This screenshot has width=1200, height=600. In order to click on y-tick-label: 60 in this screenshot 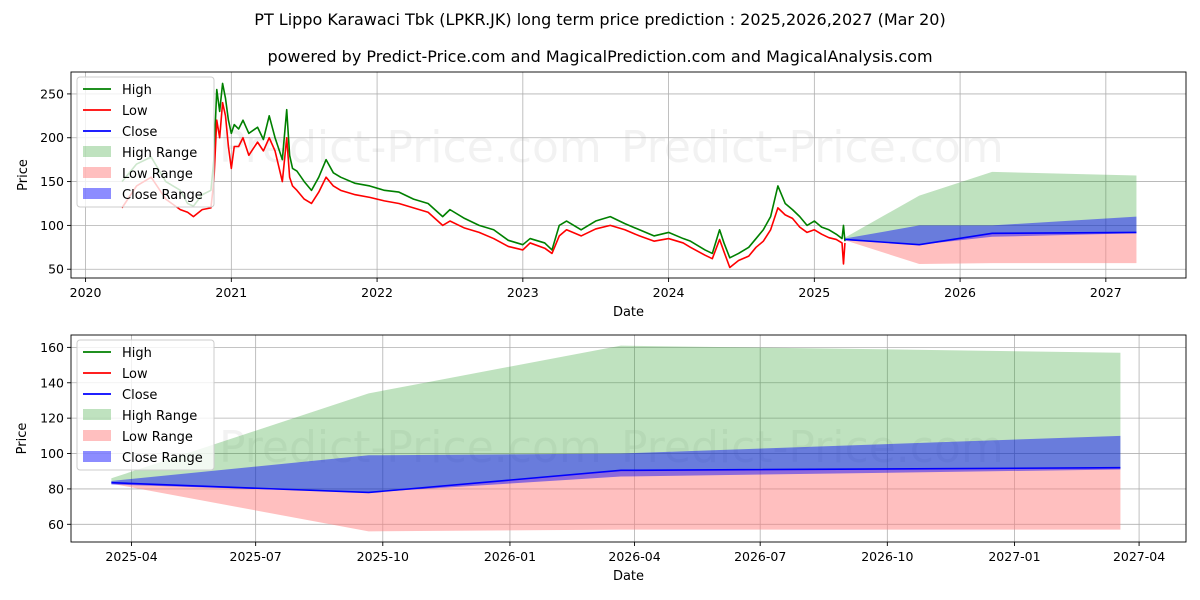, I will do `click(56, 524)`.